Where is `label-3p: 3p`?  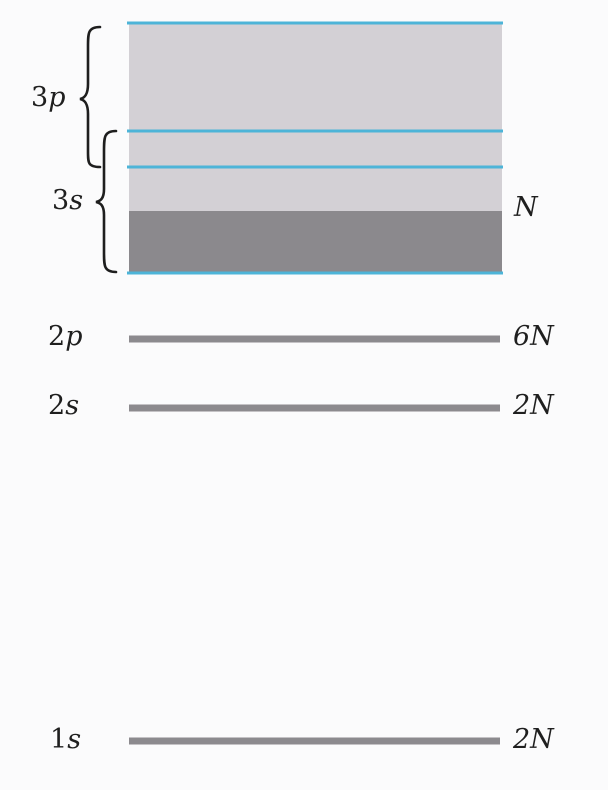
label-3p: 3p is located at coordinates (48, 97).